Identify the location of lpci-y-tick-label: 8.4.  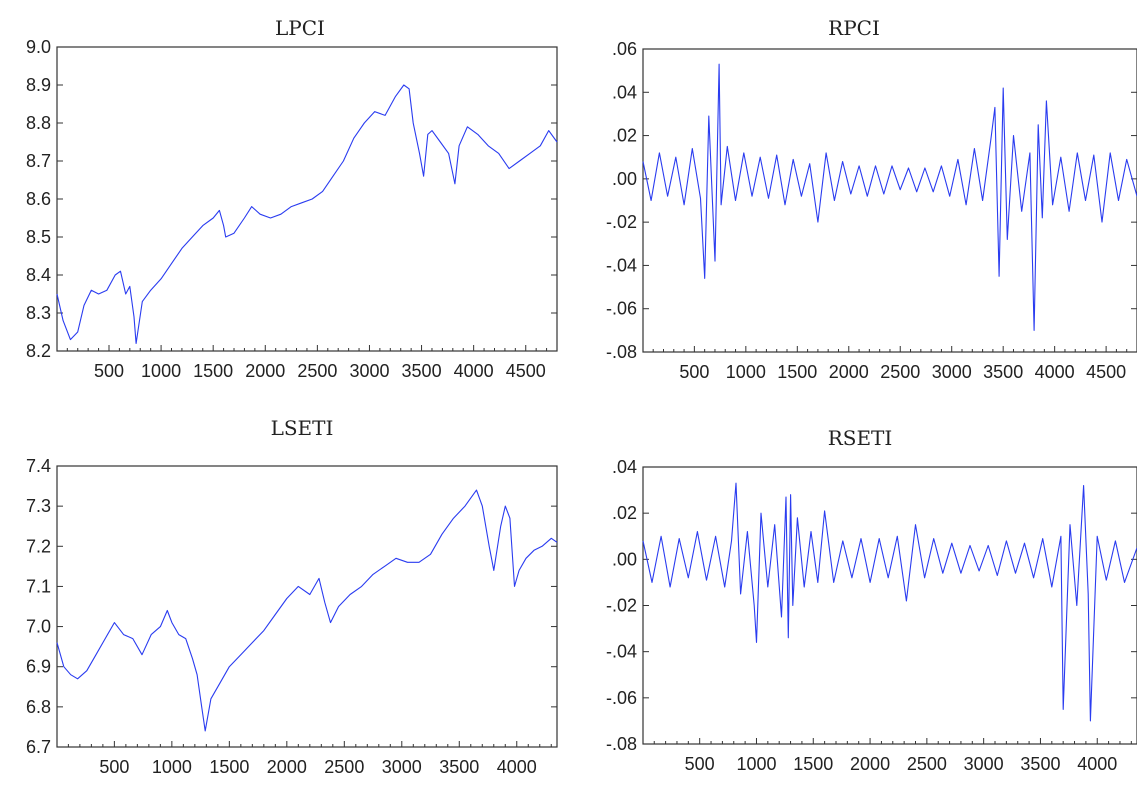
(38, 275).